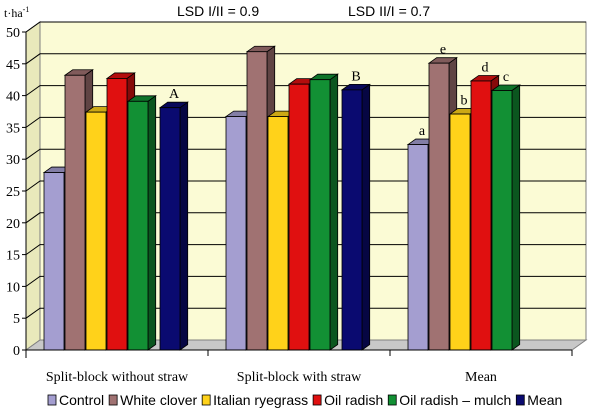 Image resolution: width=600 pixels, height=414 pixels. I want to click on legend-label: Control, so click(81, 400).